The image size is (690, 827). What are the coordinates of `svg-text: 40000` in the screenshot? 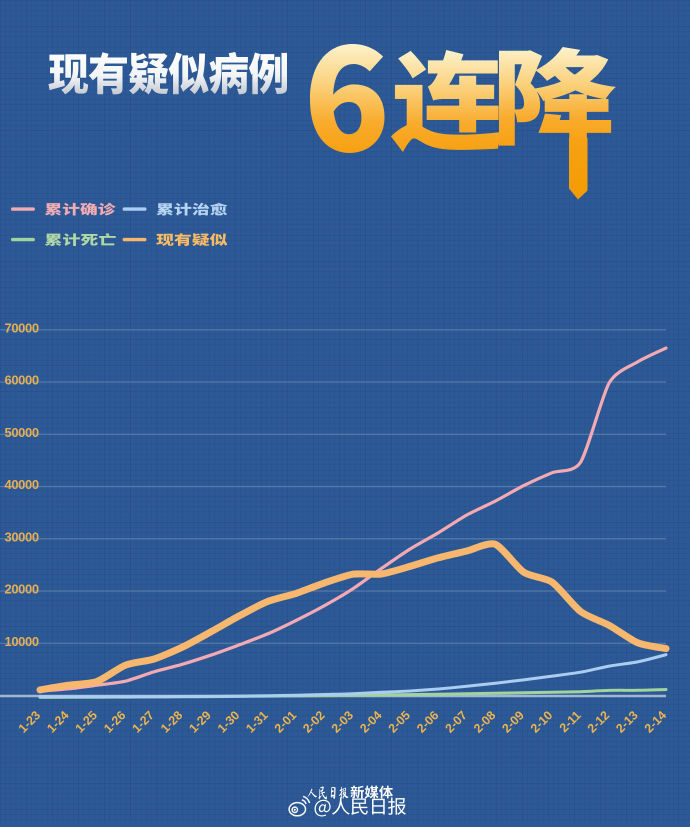 It's located at (22, 484).